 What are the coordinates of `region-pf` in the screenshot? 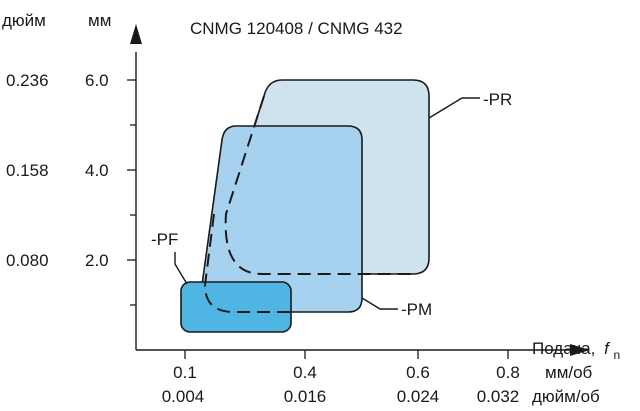 It's located at (236, 307).